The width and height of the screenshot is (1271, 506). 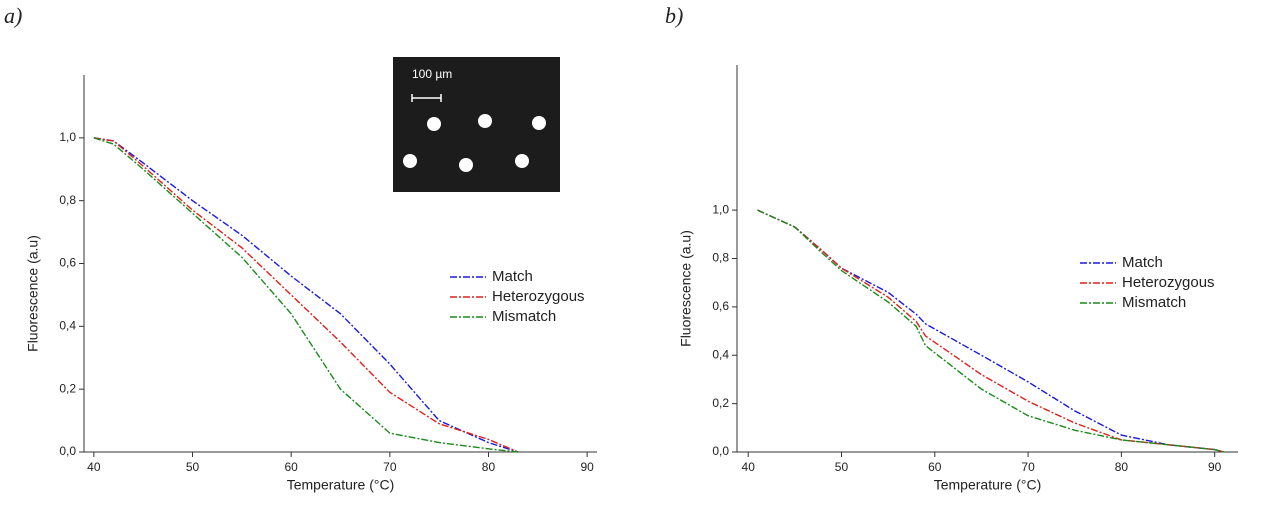 I want to click on inset-image: 100 µm, so click(x=476, y=124).